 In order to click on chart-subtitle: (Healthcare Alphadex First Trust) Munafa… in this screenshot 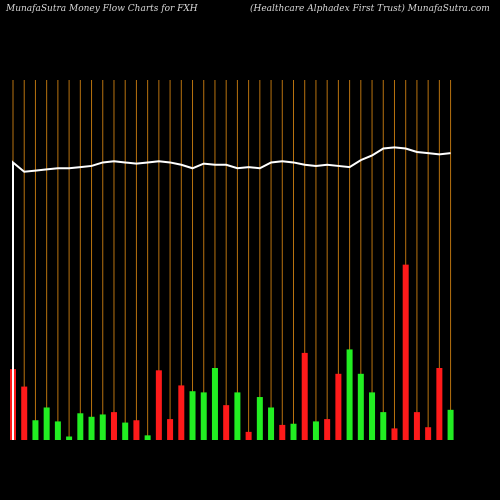, I will do `click(370, 9)`.